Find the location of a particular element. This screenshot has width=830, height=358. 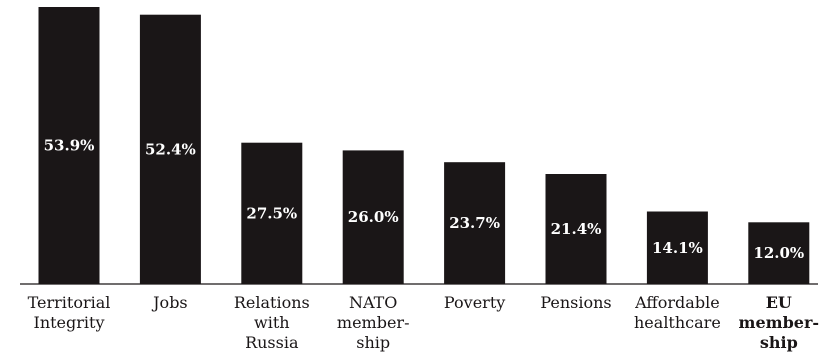

category-label-line: Relations is located at coordinates (272, 302).